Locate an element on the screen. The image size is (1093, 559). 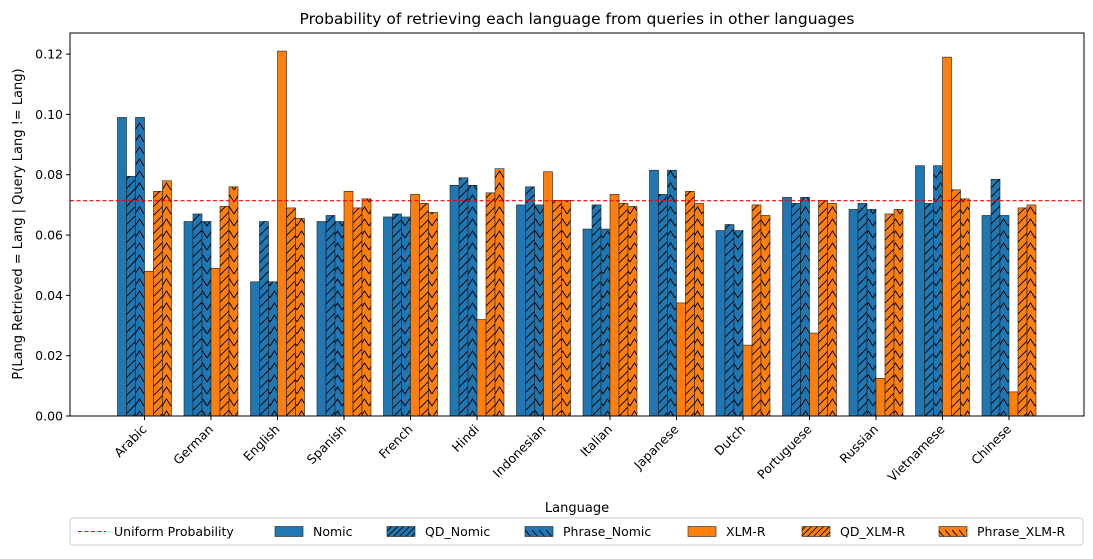
x-tick-label-arabic: Arabic is located at coordinates (130, 440).